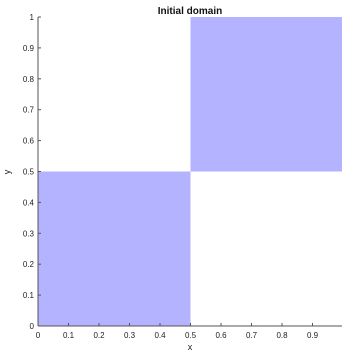  I want to click on y-tick-label: 0.7, so click(29, 110).